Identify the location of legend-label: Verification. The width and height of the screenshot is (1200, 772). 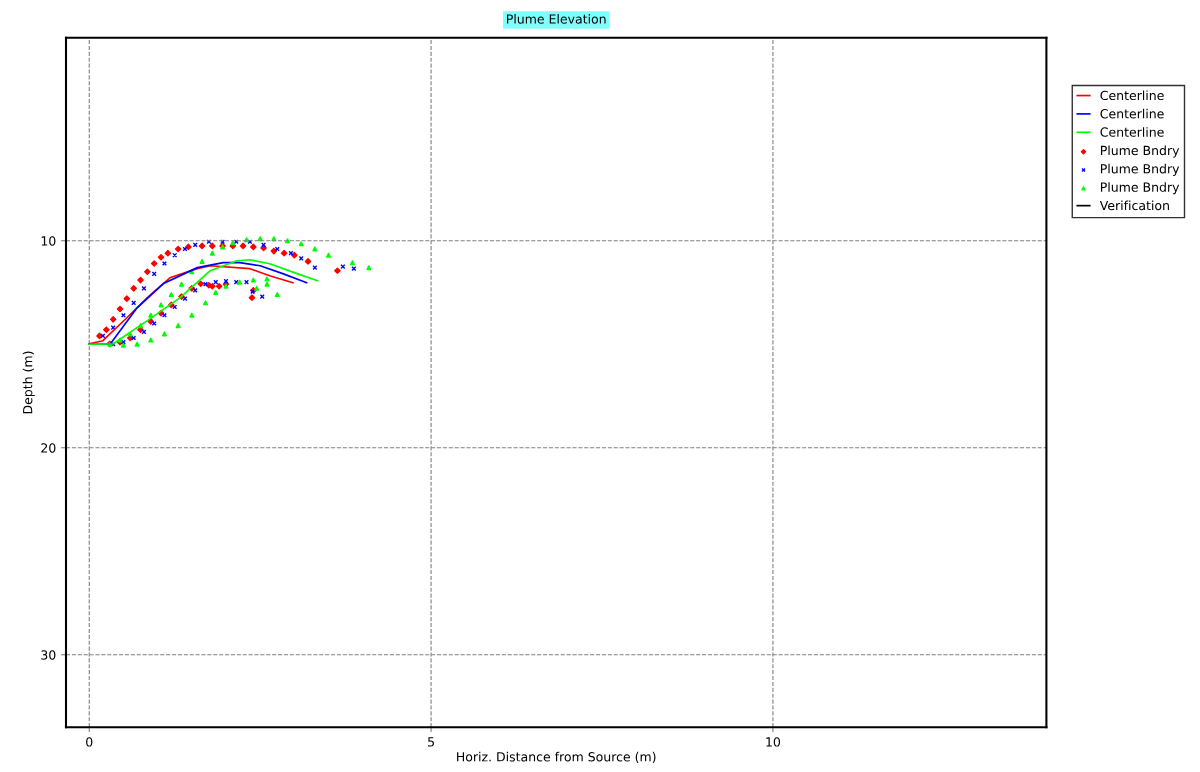
(1134, 205).